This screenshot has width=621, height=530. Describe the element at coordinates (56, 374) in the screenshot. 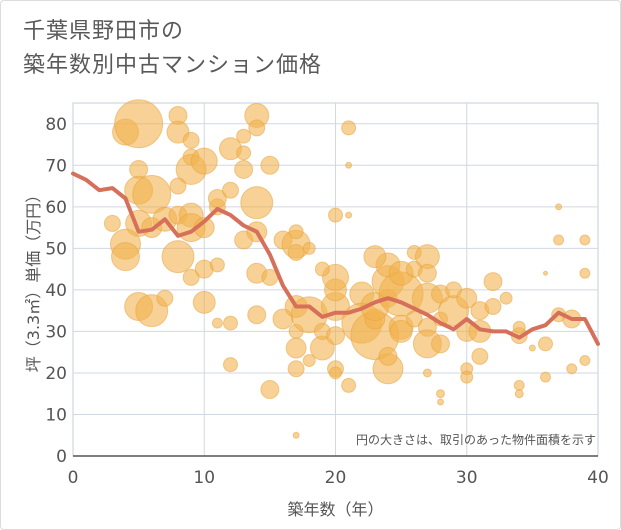

I see `y-tick-label: 20` at that location.